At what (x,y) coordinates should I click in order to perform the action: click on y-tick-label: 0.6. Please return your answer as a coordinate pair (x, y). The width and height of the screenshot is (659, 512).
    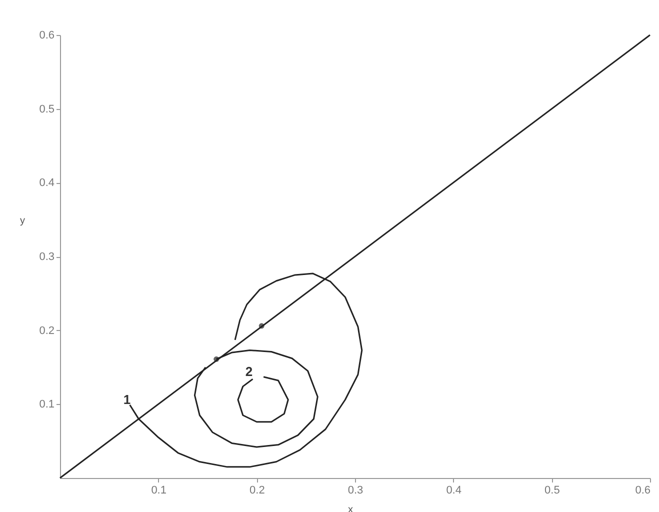
    Looking at the image, I should click on (46, 36).